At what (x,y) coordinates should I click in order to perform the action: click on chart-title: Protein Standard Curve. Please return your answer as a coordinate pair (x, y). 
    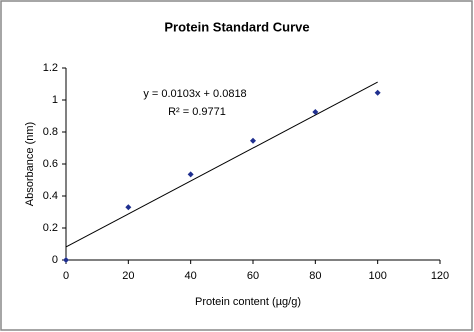
    Looking at the image, I should click on (236, 26).